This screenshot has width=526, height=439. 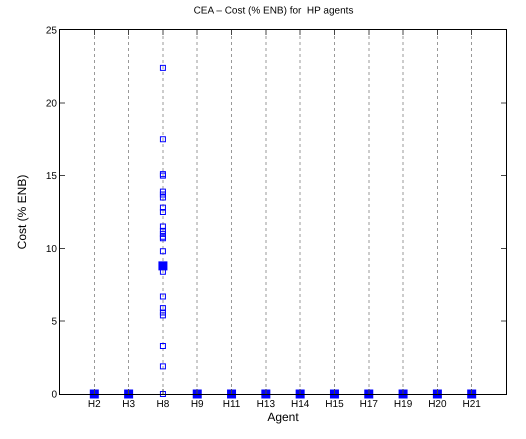 I want to click on x-tick-label: H14, so click(x=300, y=404).